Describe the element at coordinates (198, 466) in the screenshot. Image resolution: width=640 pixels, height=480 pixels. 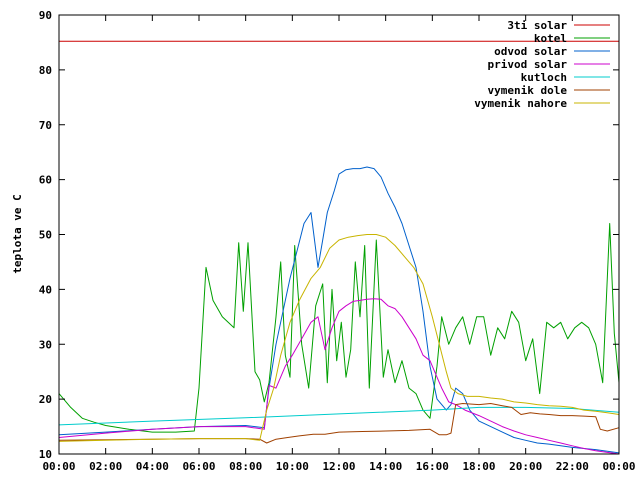
I see `x-tick-label: 06:00` at that location.